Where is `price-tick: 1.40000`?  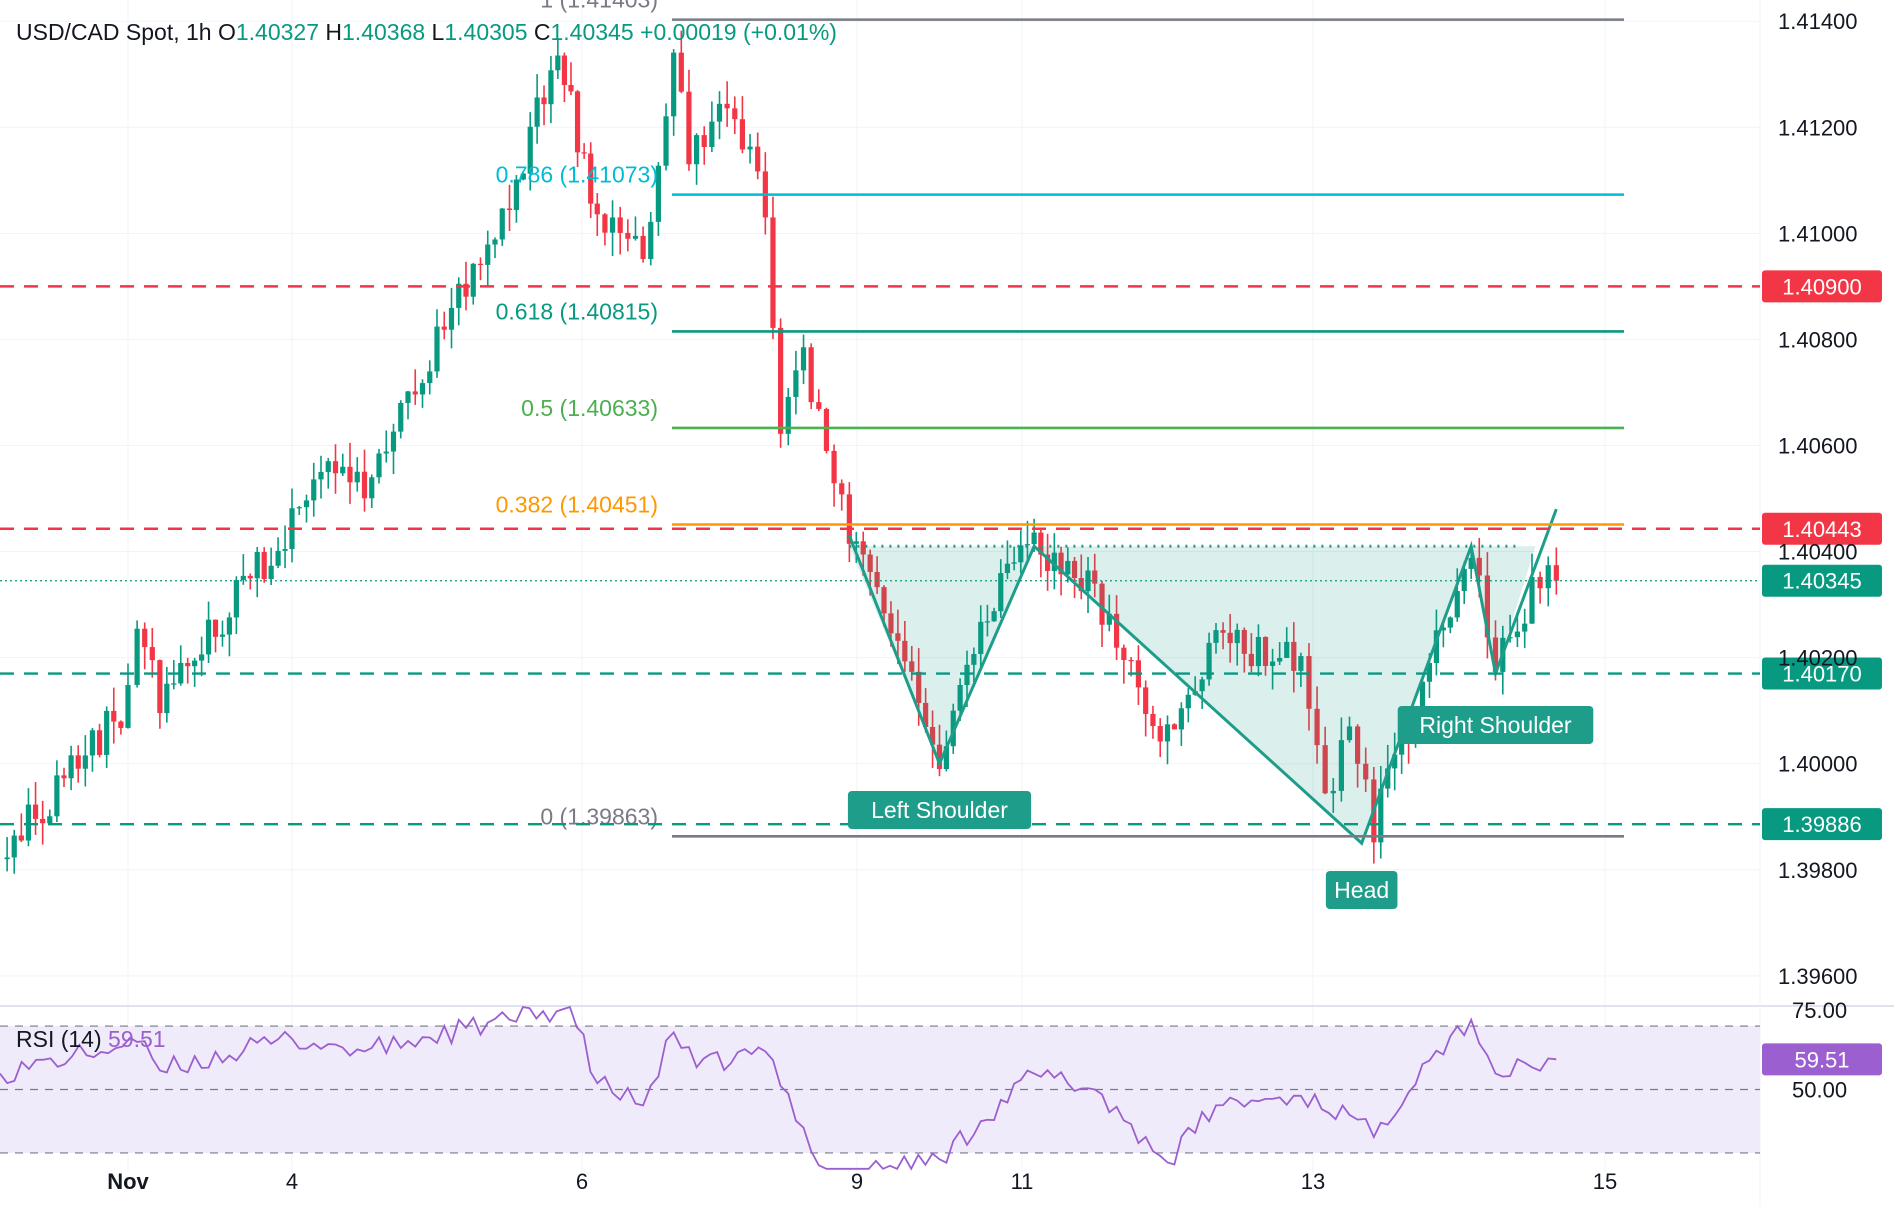
price-tick: 1.40000 is located at coordinates (1818, 764).